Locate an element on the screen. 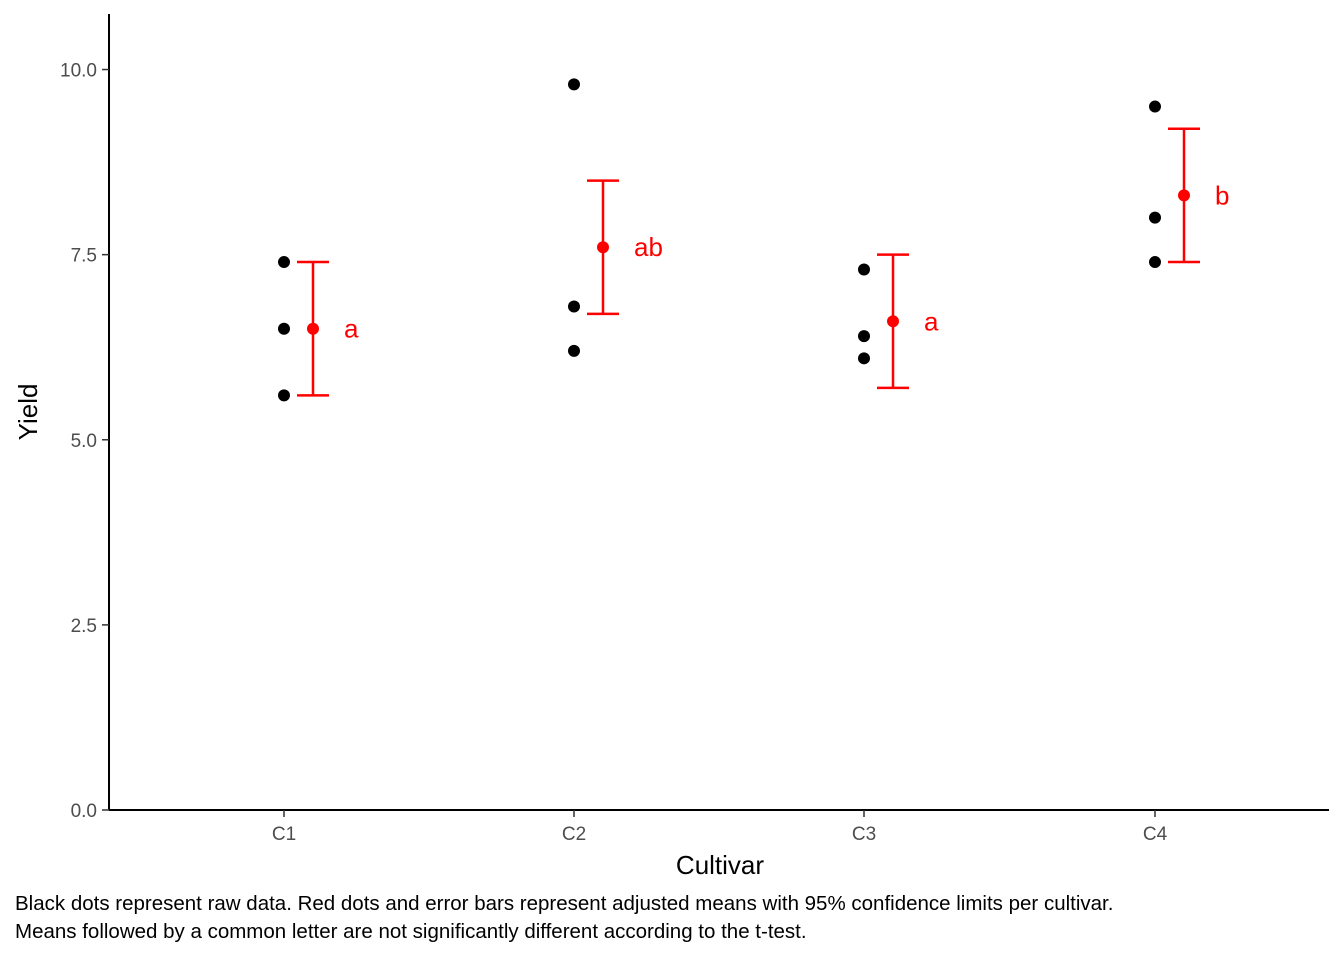 The image size is (1344, 960). x-axis-title: Cultivar is located at coordinates (720, 865).